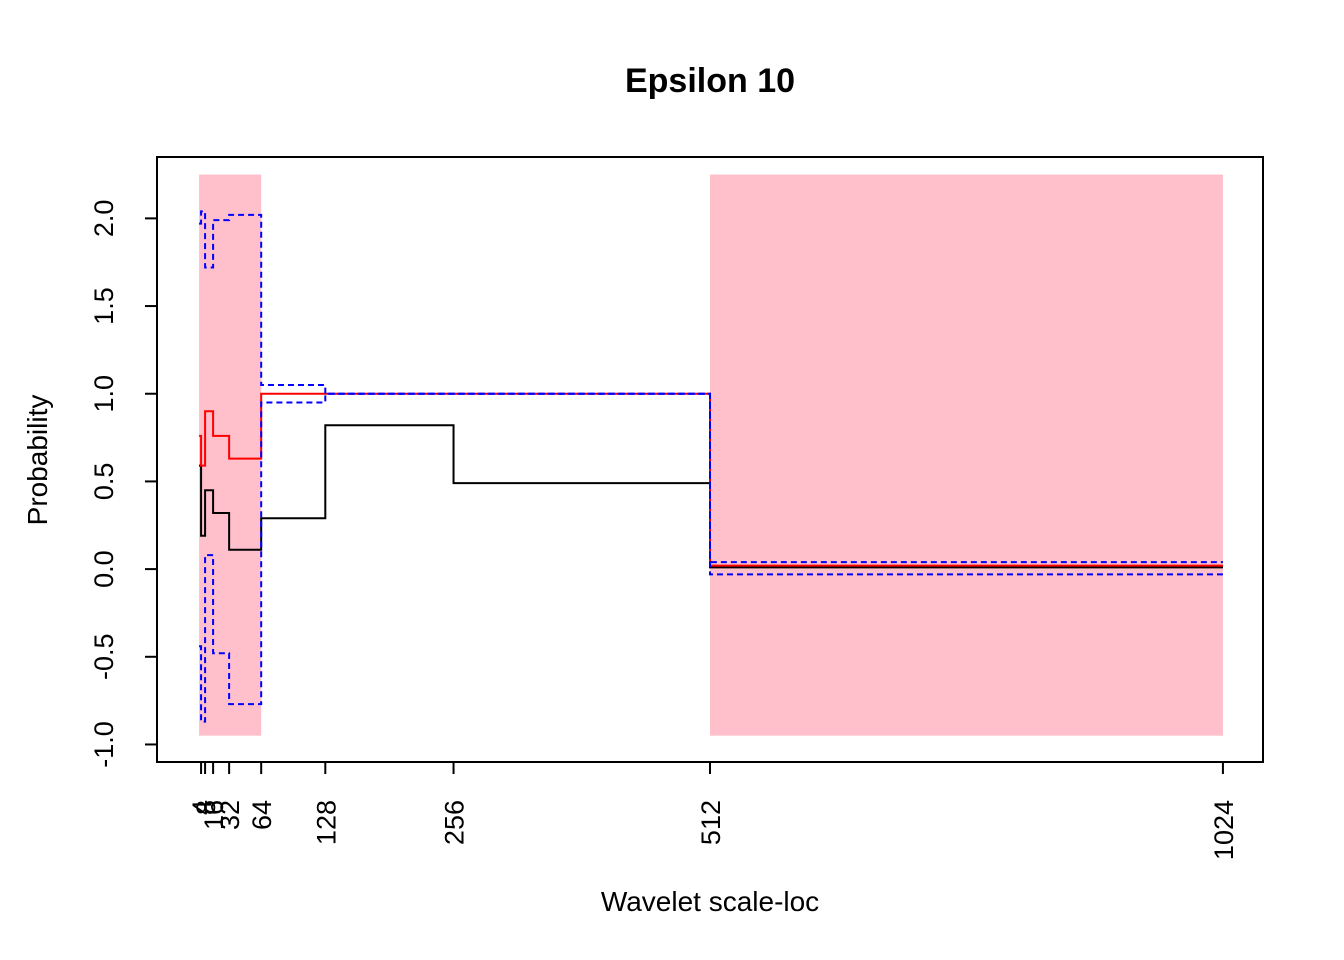 The image size is (1344, 960). Describe the element at coordinates (104, 744) in the screenshot. I see `y-tick-label: -1.0` at that location.